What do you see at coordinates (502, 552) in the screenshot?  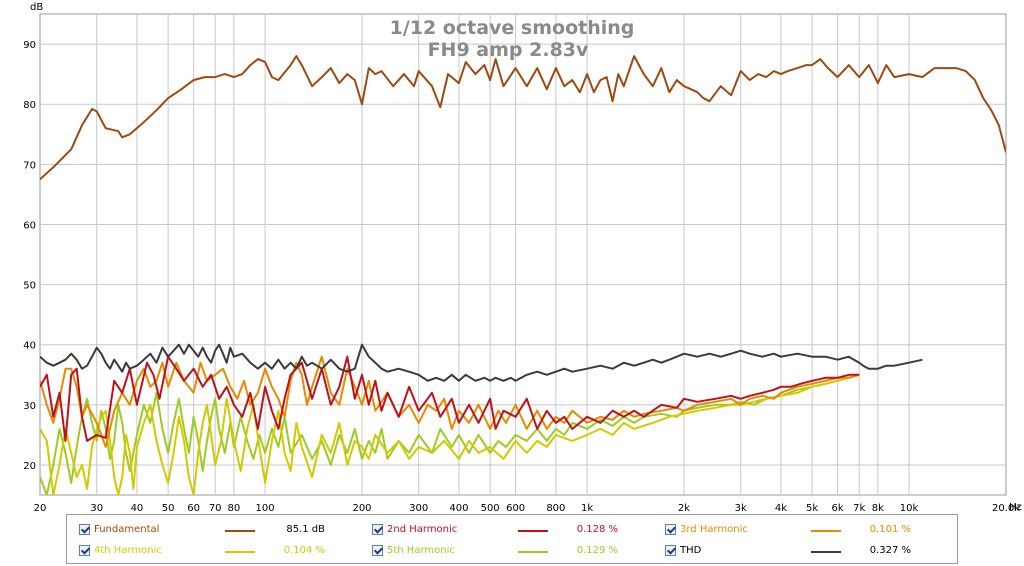 I see `legend-item-5th-harmonic: 5th Harmonic 0.129 %` at bounding box center [502, 552].